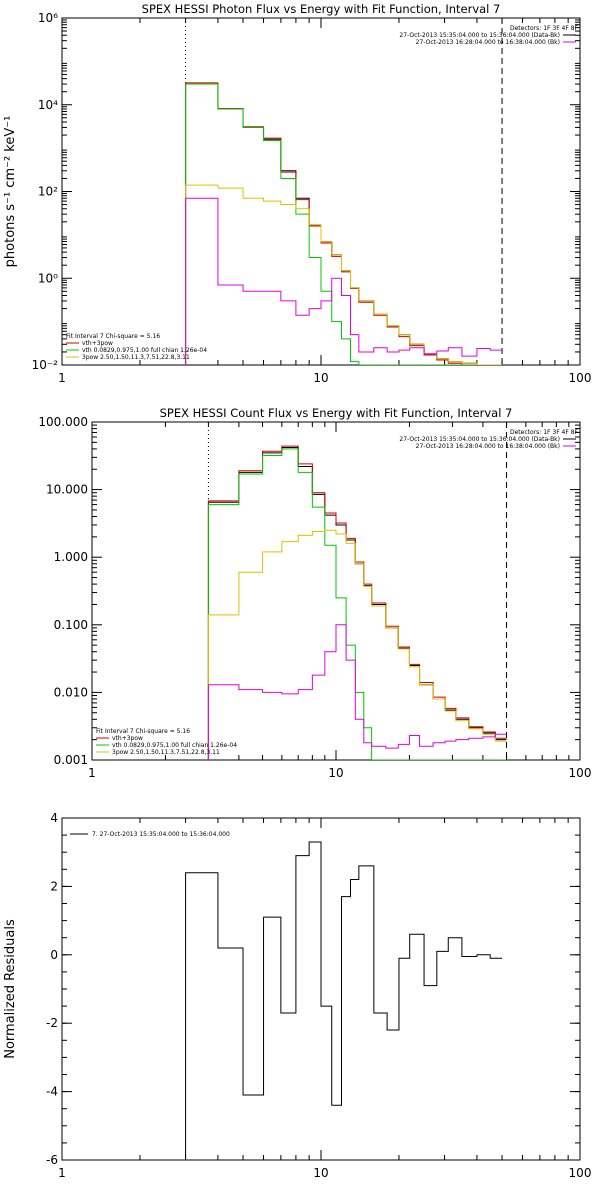 The height and width of the screenshot is (1200, 600). I want to click on y-tick-label: 0, so click(54, 955).